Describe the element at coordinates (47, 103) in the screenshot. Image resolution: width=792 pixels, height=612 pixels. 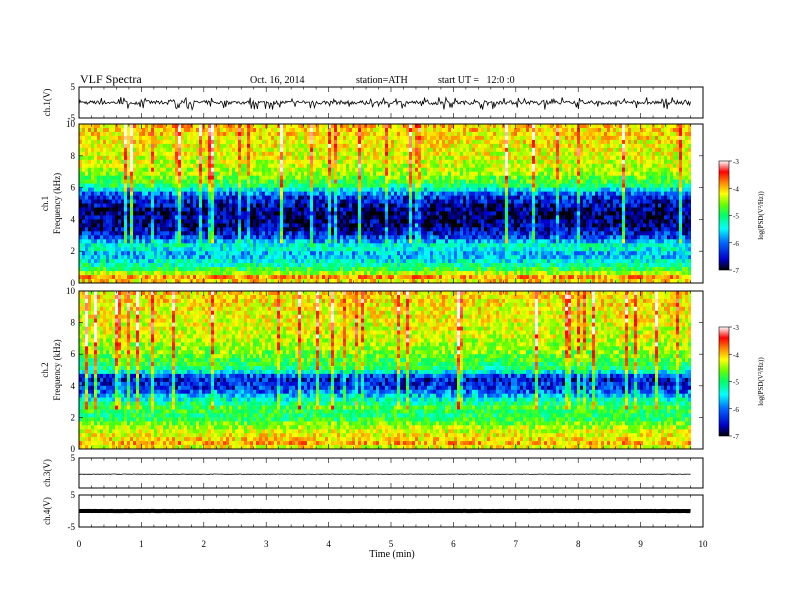
I see `ch1_voltage-ylabel: ch.1(V)` at that location.